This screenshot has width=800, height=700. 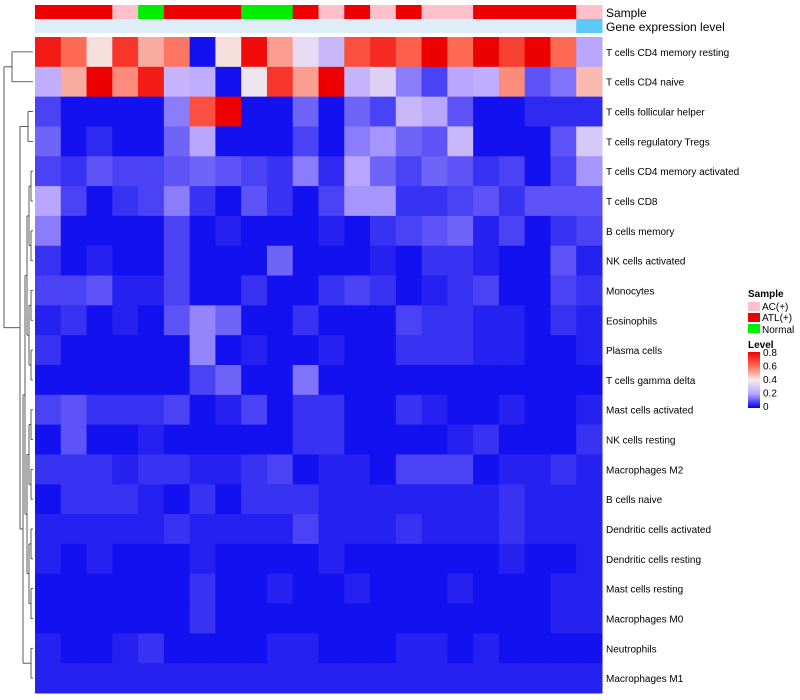 What do you see at coordinates (631, 649) in the screenshot?
I see `row-label: Neutrophils` at bounding box center [631, 649].